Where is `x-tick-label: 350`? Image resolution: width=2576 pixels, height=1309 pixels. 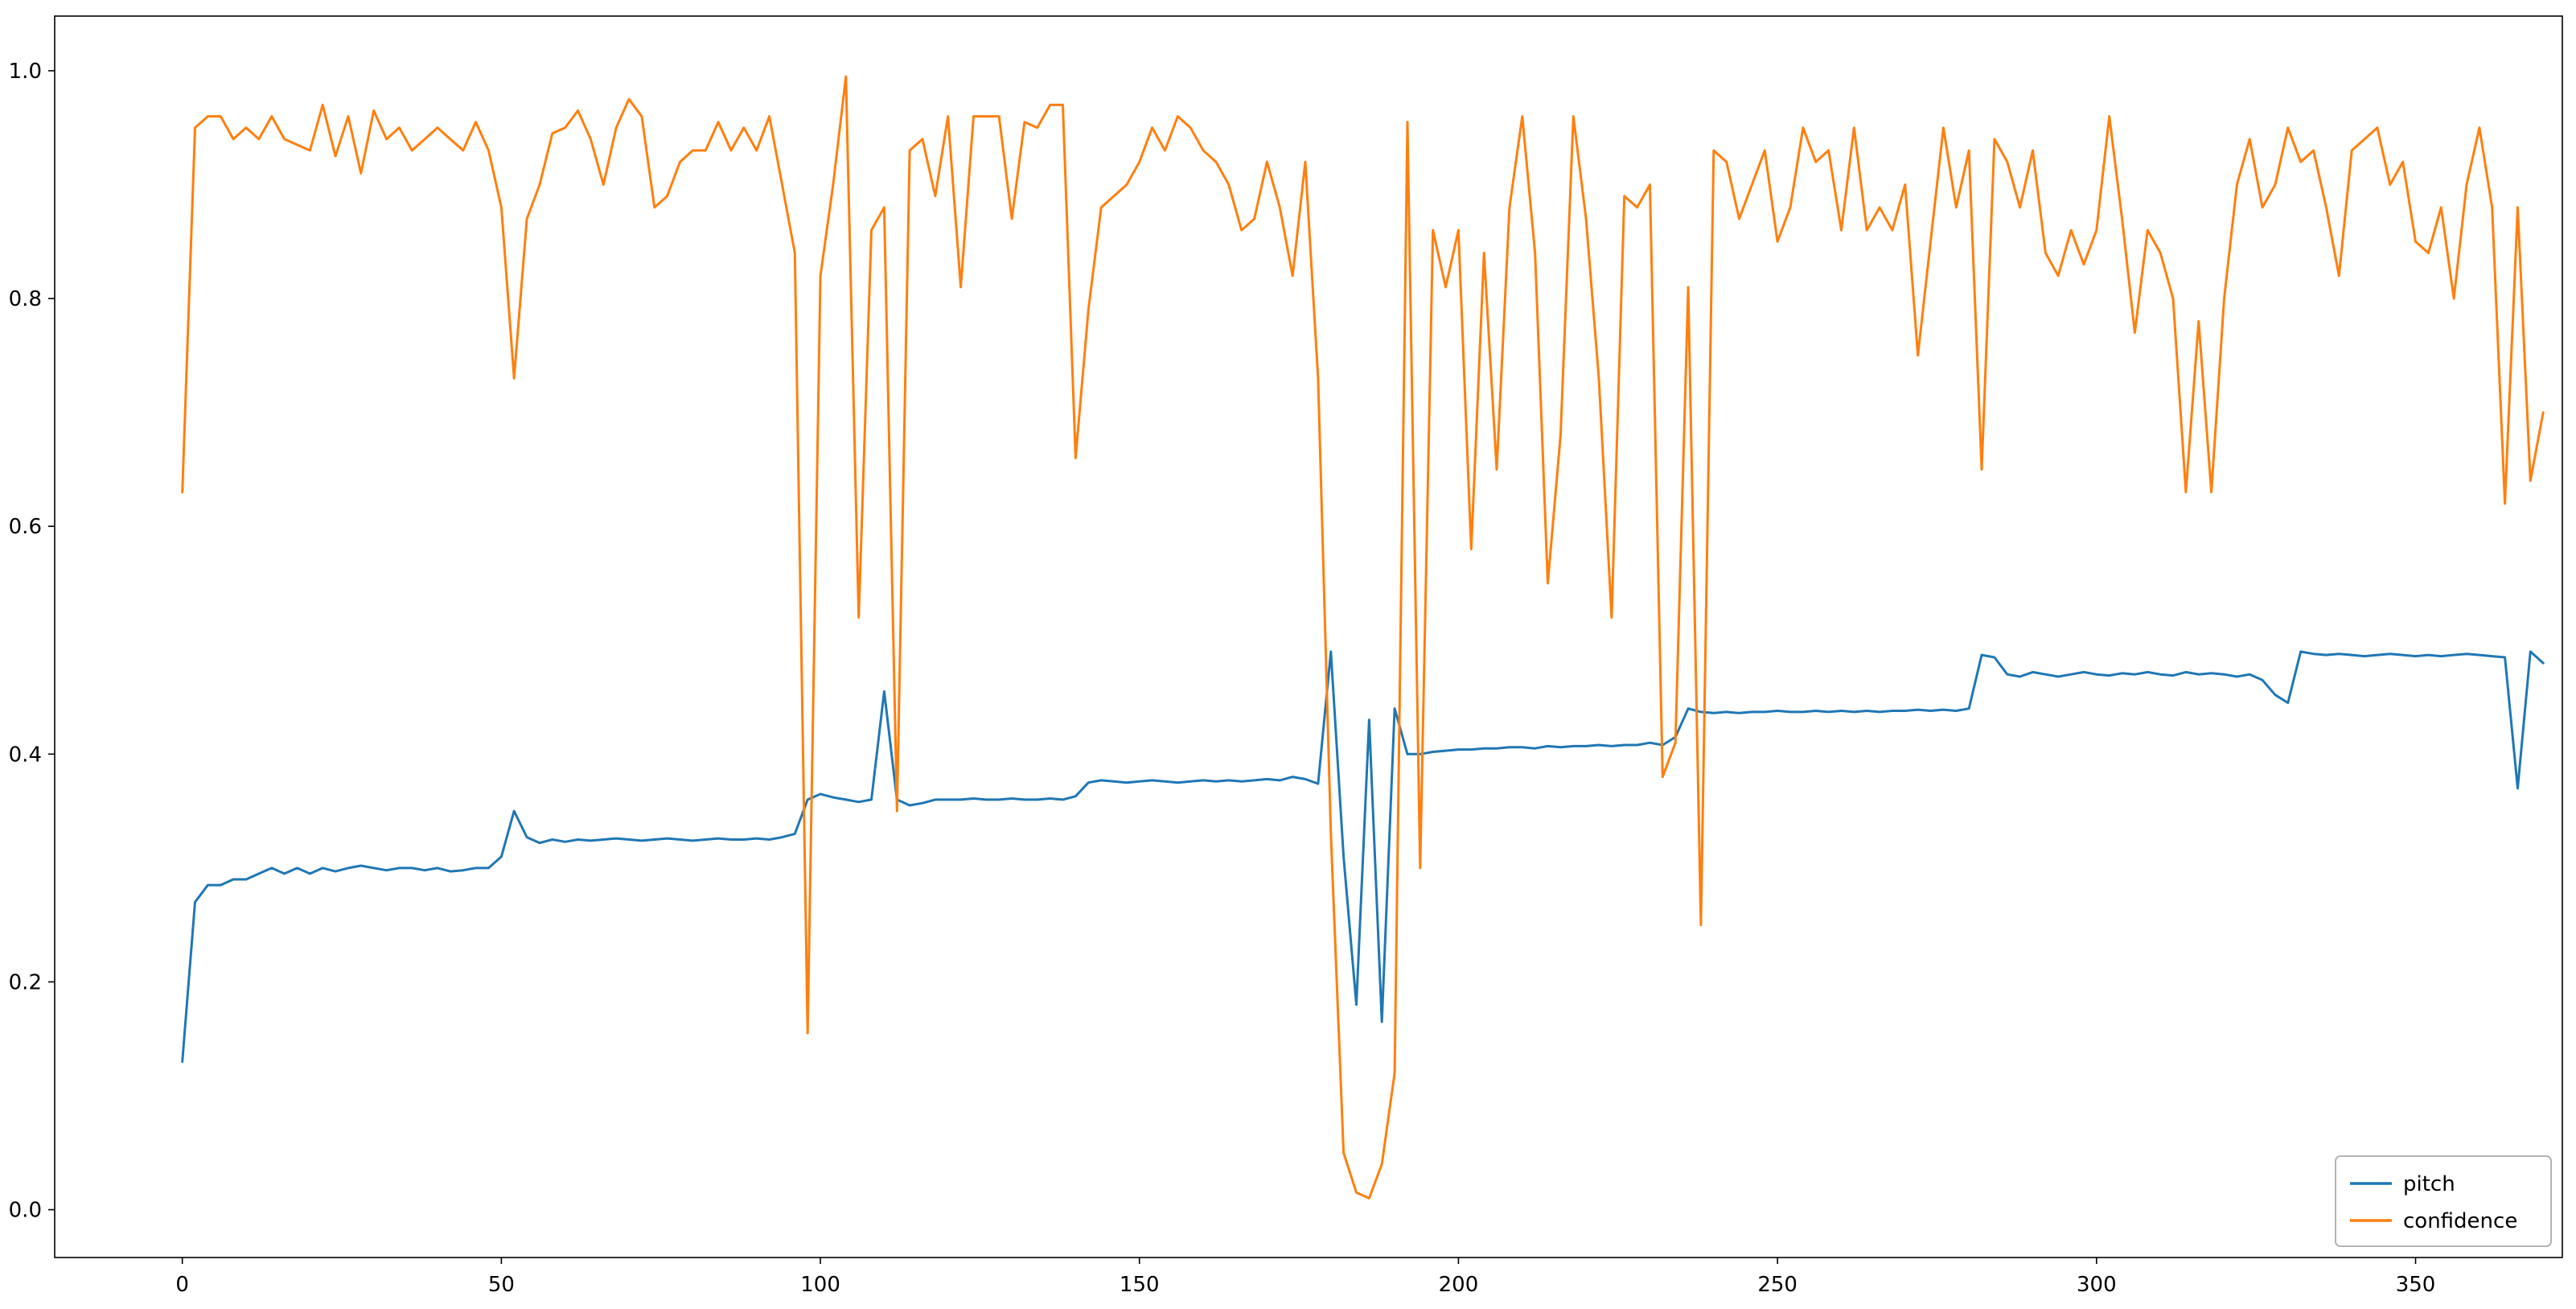
x-tick-label: 350 is located at coordinates (2416, 1285).